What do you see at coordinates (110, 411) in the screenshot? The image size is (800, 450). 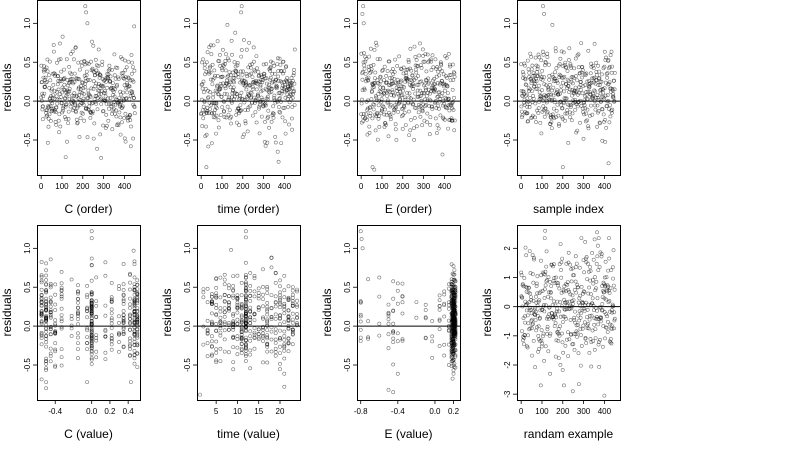 I see `x-tick-label: 0.2` at bounding box center [110, 411].